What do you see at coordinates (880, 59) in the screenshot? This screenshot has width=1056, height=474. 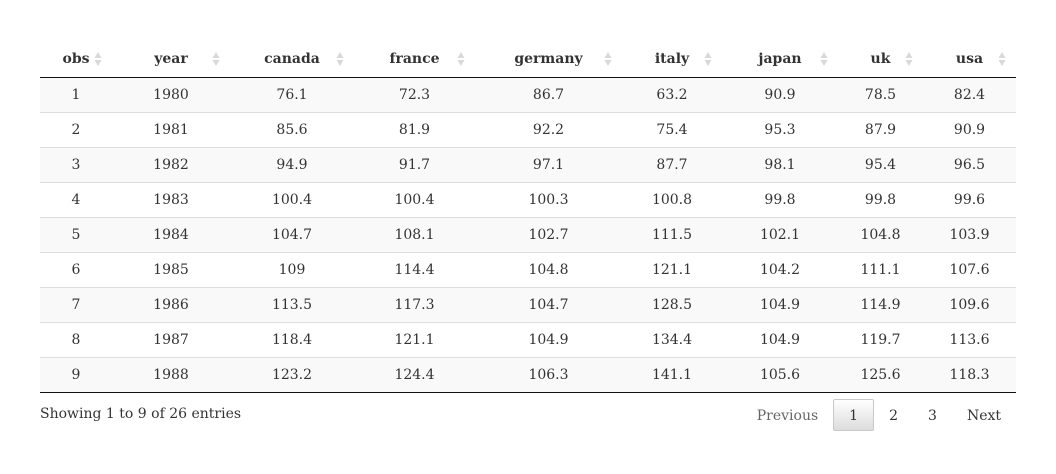 I see `column-header-uk: uk` at bounding box center [880, 59].